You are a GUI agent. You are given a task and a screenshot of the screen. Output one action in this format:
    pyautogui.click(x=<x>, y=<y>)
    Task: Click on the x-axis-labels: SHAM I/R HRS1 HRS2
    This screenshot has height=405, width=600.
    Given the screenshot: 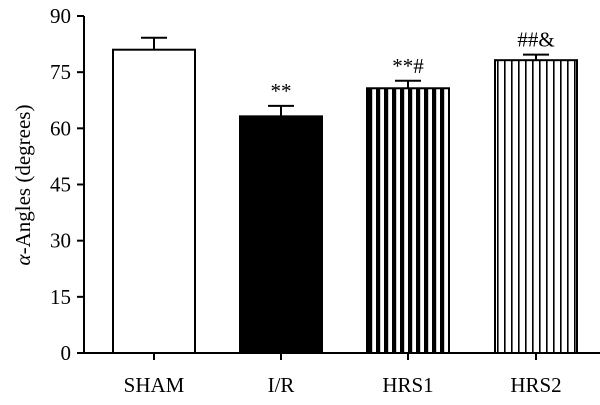 What is the action you would take?
    pyautogui.click(x=343, y=375)
    